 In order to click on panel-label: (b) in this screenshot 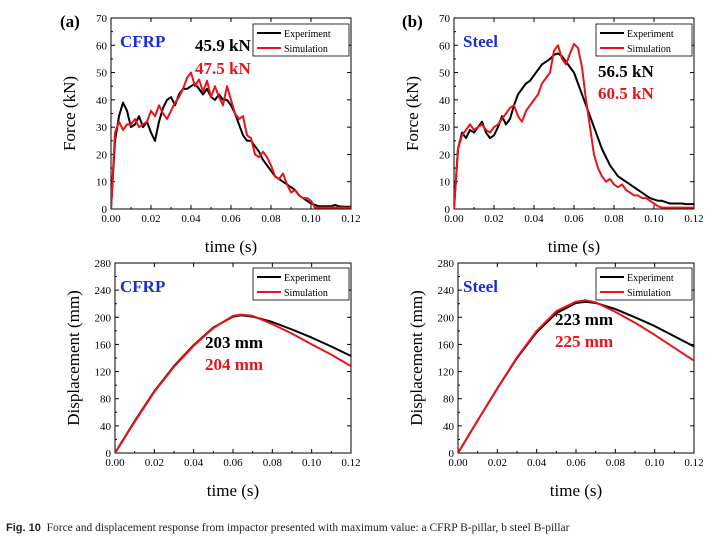, I will do `click(412, 21)`.